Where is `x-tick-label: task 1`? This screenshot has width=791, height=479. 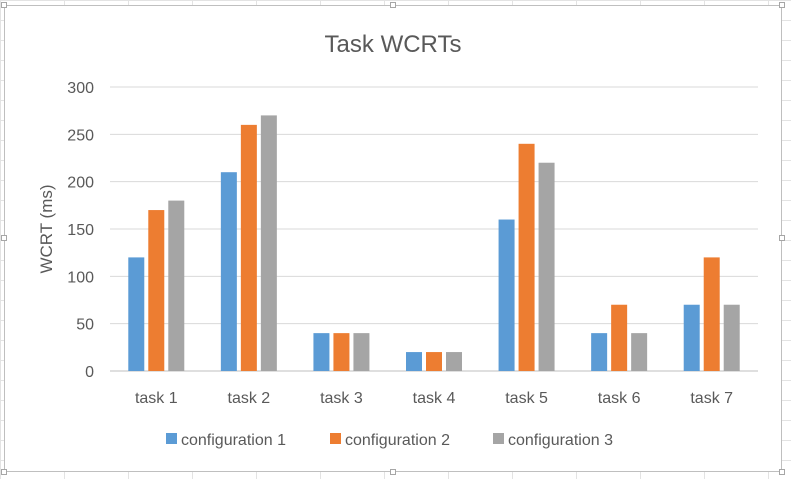
x-tick-label: task 1 is located at coordinates (156, 398).